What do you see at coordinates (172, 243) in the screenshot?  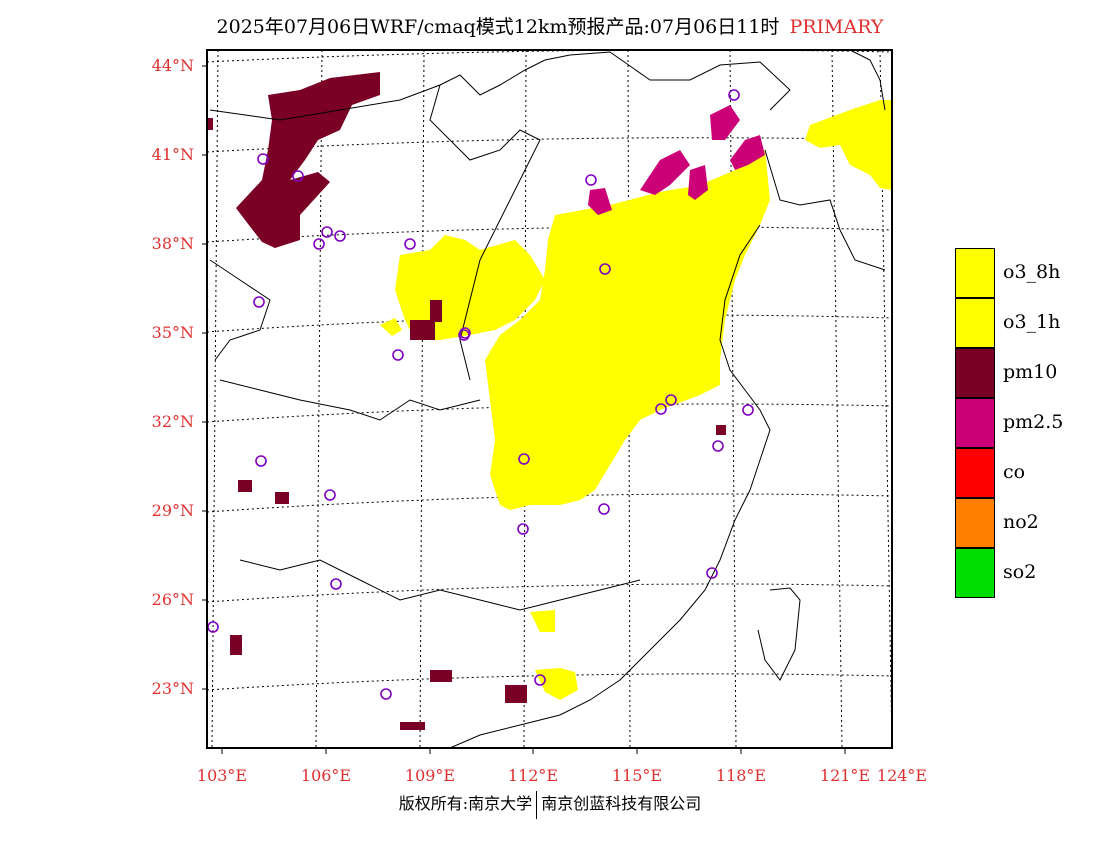 I see `lat-label-38: 38°N` at bounding box center [172, 243].